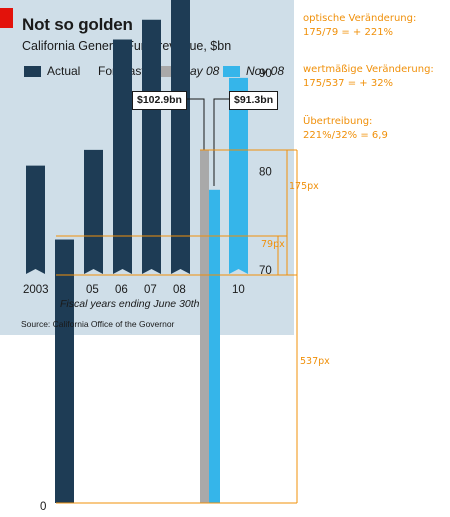 The height and width of the screenshot is (517, 450). I want to click on bar-nov-2010, so click(238, 175).